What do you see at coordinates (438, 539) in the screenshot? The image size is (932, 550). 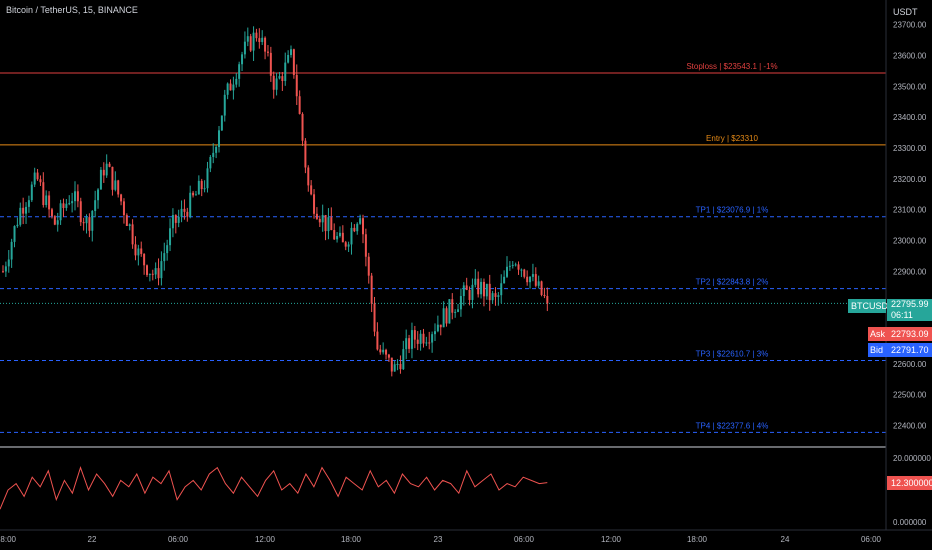 I see `time-tick-label: 23` at bounding box center [438, 539].